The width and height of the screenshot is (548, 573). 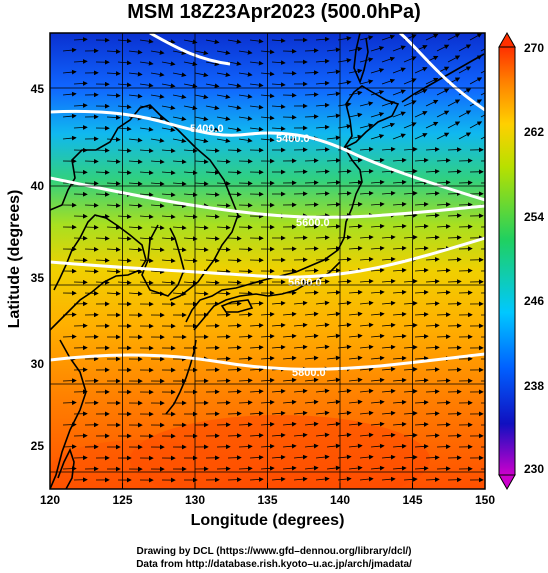 What do you see at coordinates (485, 500) in the screenshot?
I see `x-tick-label: 150` at bounding box center [485, 500].